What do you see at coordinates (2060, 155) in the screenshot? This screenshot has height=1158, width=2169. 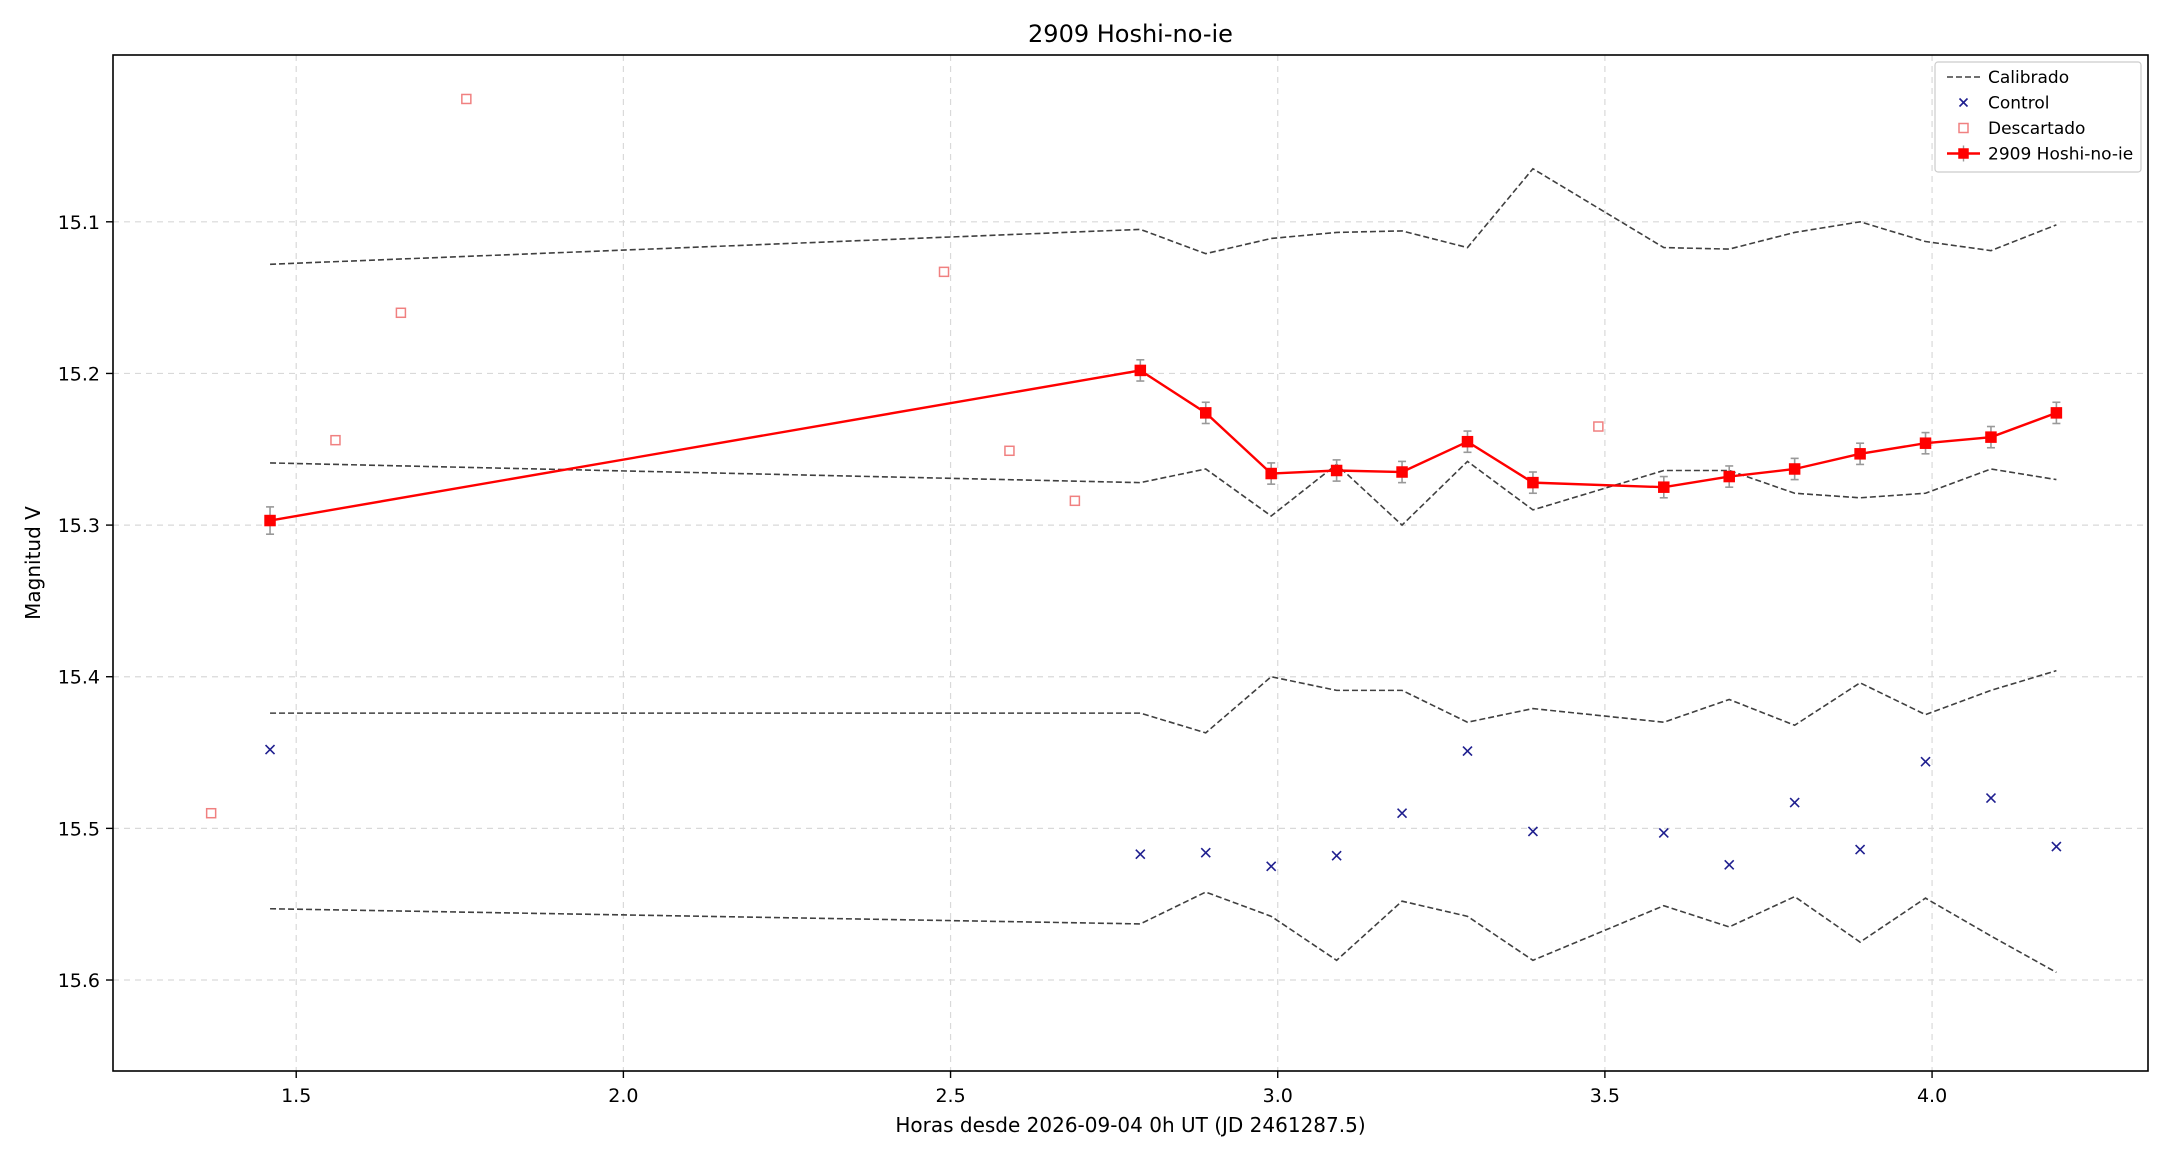 I see `legend-label: 2909 Hoshi-no-ie` at bounding box center [2060, 155].